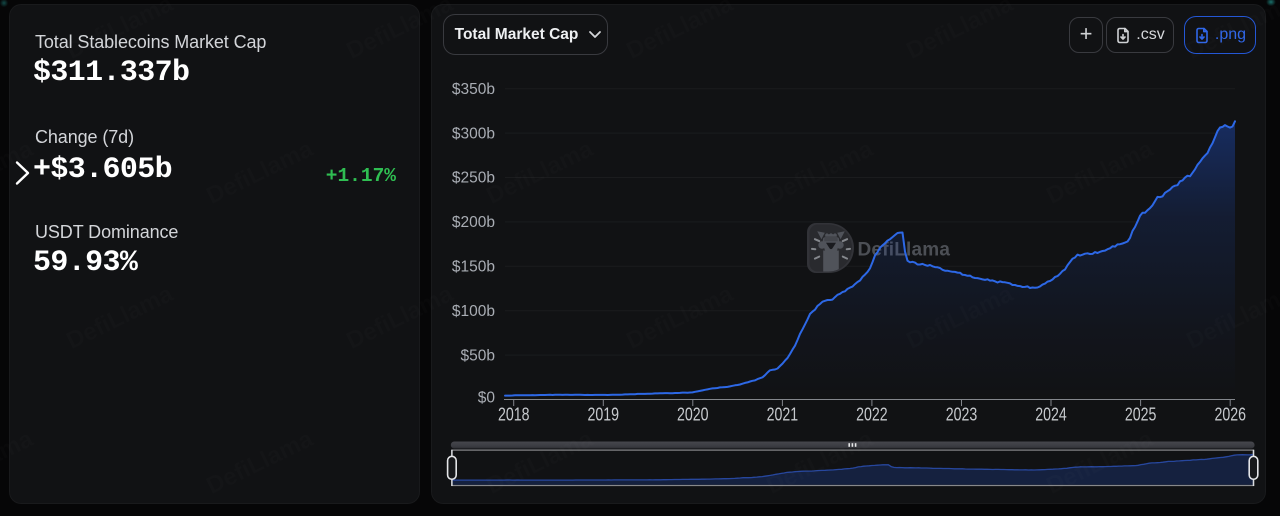 This screenshot has height=516, width=1280. I want to click on svg-text: 2018, so click(514, 415).